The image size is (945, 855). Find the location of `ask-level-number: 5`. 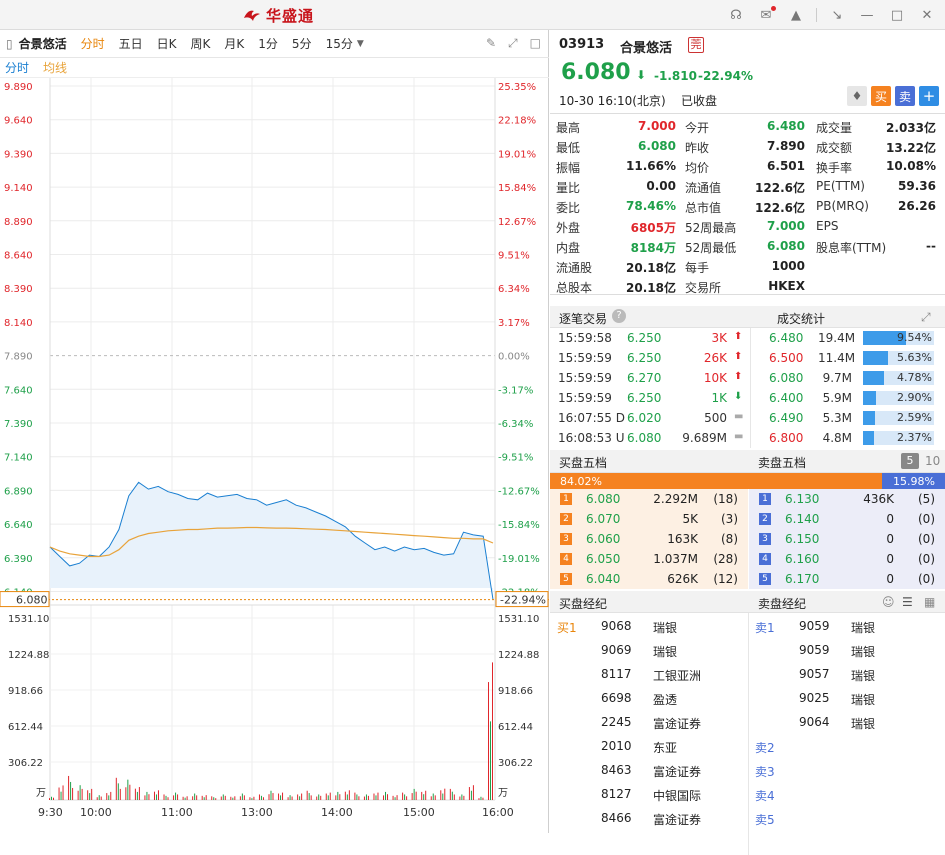

ask-level-number: 5 is located at coordinates (765, 579).